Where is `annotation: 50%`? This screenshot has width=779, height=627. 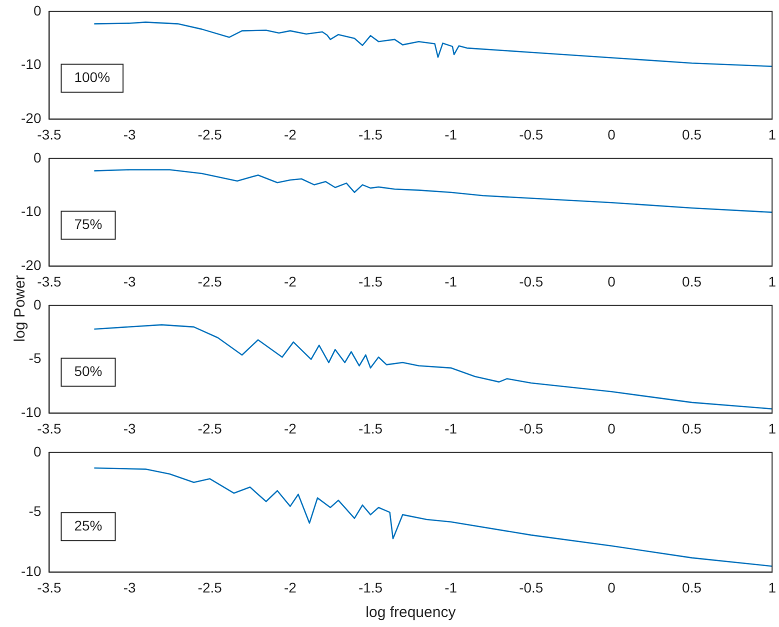 annotation: 50% is located at coordinates (88, 371).